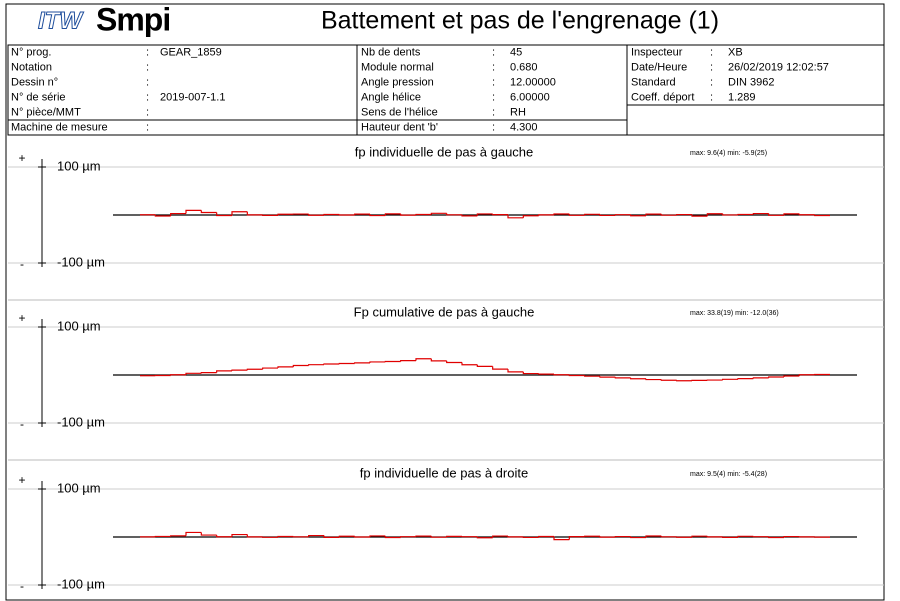 The width and height of the screenshot is (900, 601). I want to click on y-tick-label: 100 µm, so click(79, 325).